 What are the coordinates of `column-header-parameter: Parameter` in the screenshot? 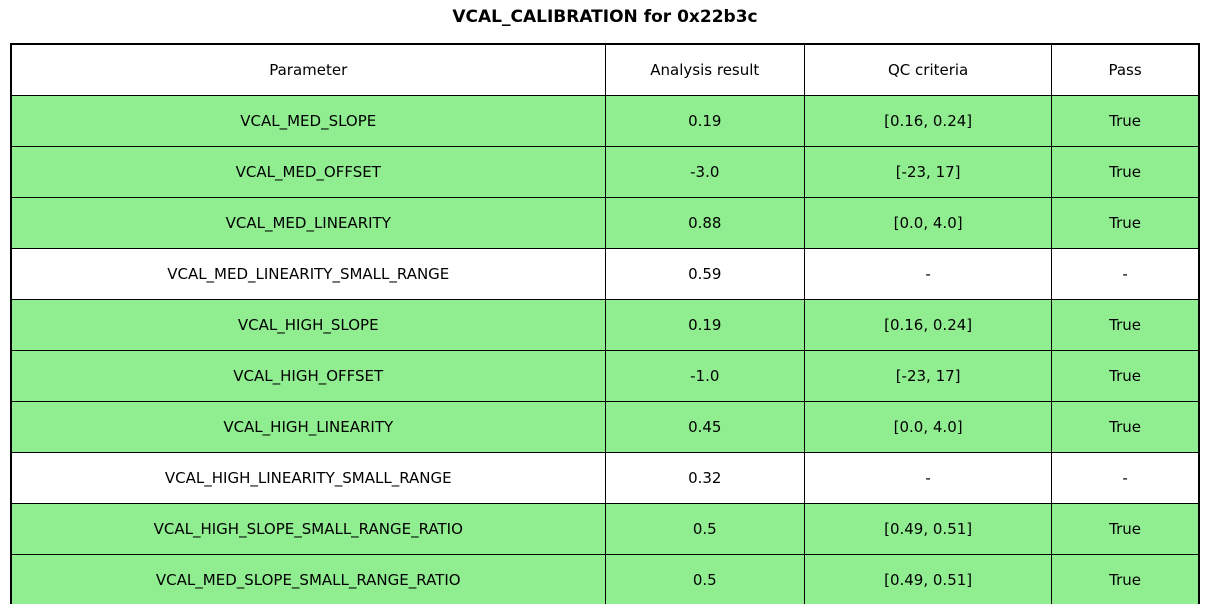 It's located at (308, 69).